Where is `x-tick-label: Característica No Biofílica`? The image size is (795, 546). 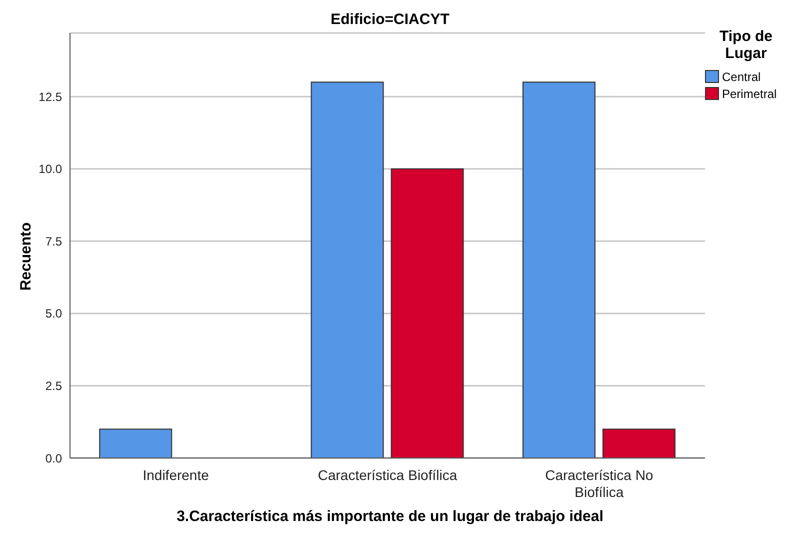 x-tick-label: Característica No Biofílica is located at coordinates (599, 483).